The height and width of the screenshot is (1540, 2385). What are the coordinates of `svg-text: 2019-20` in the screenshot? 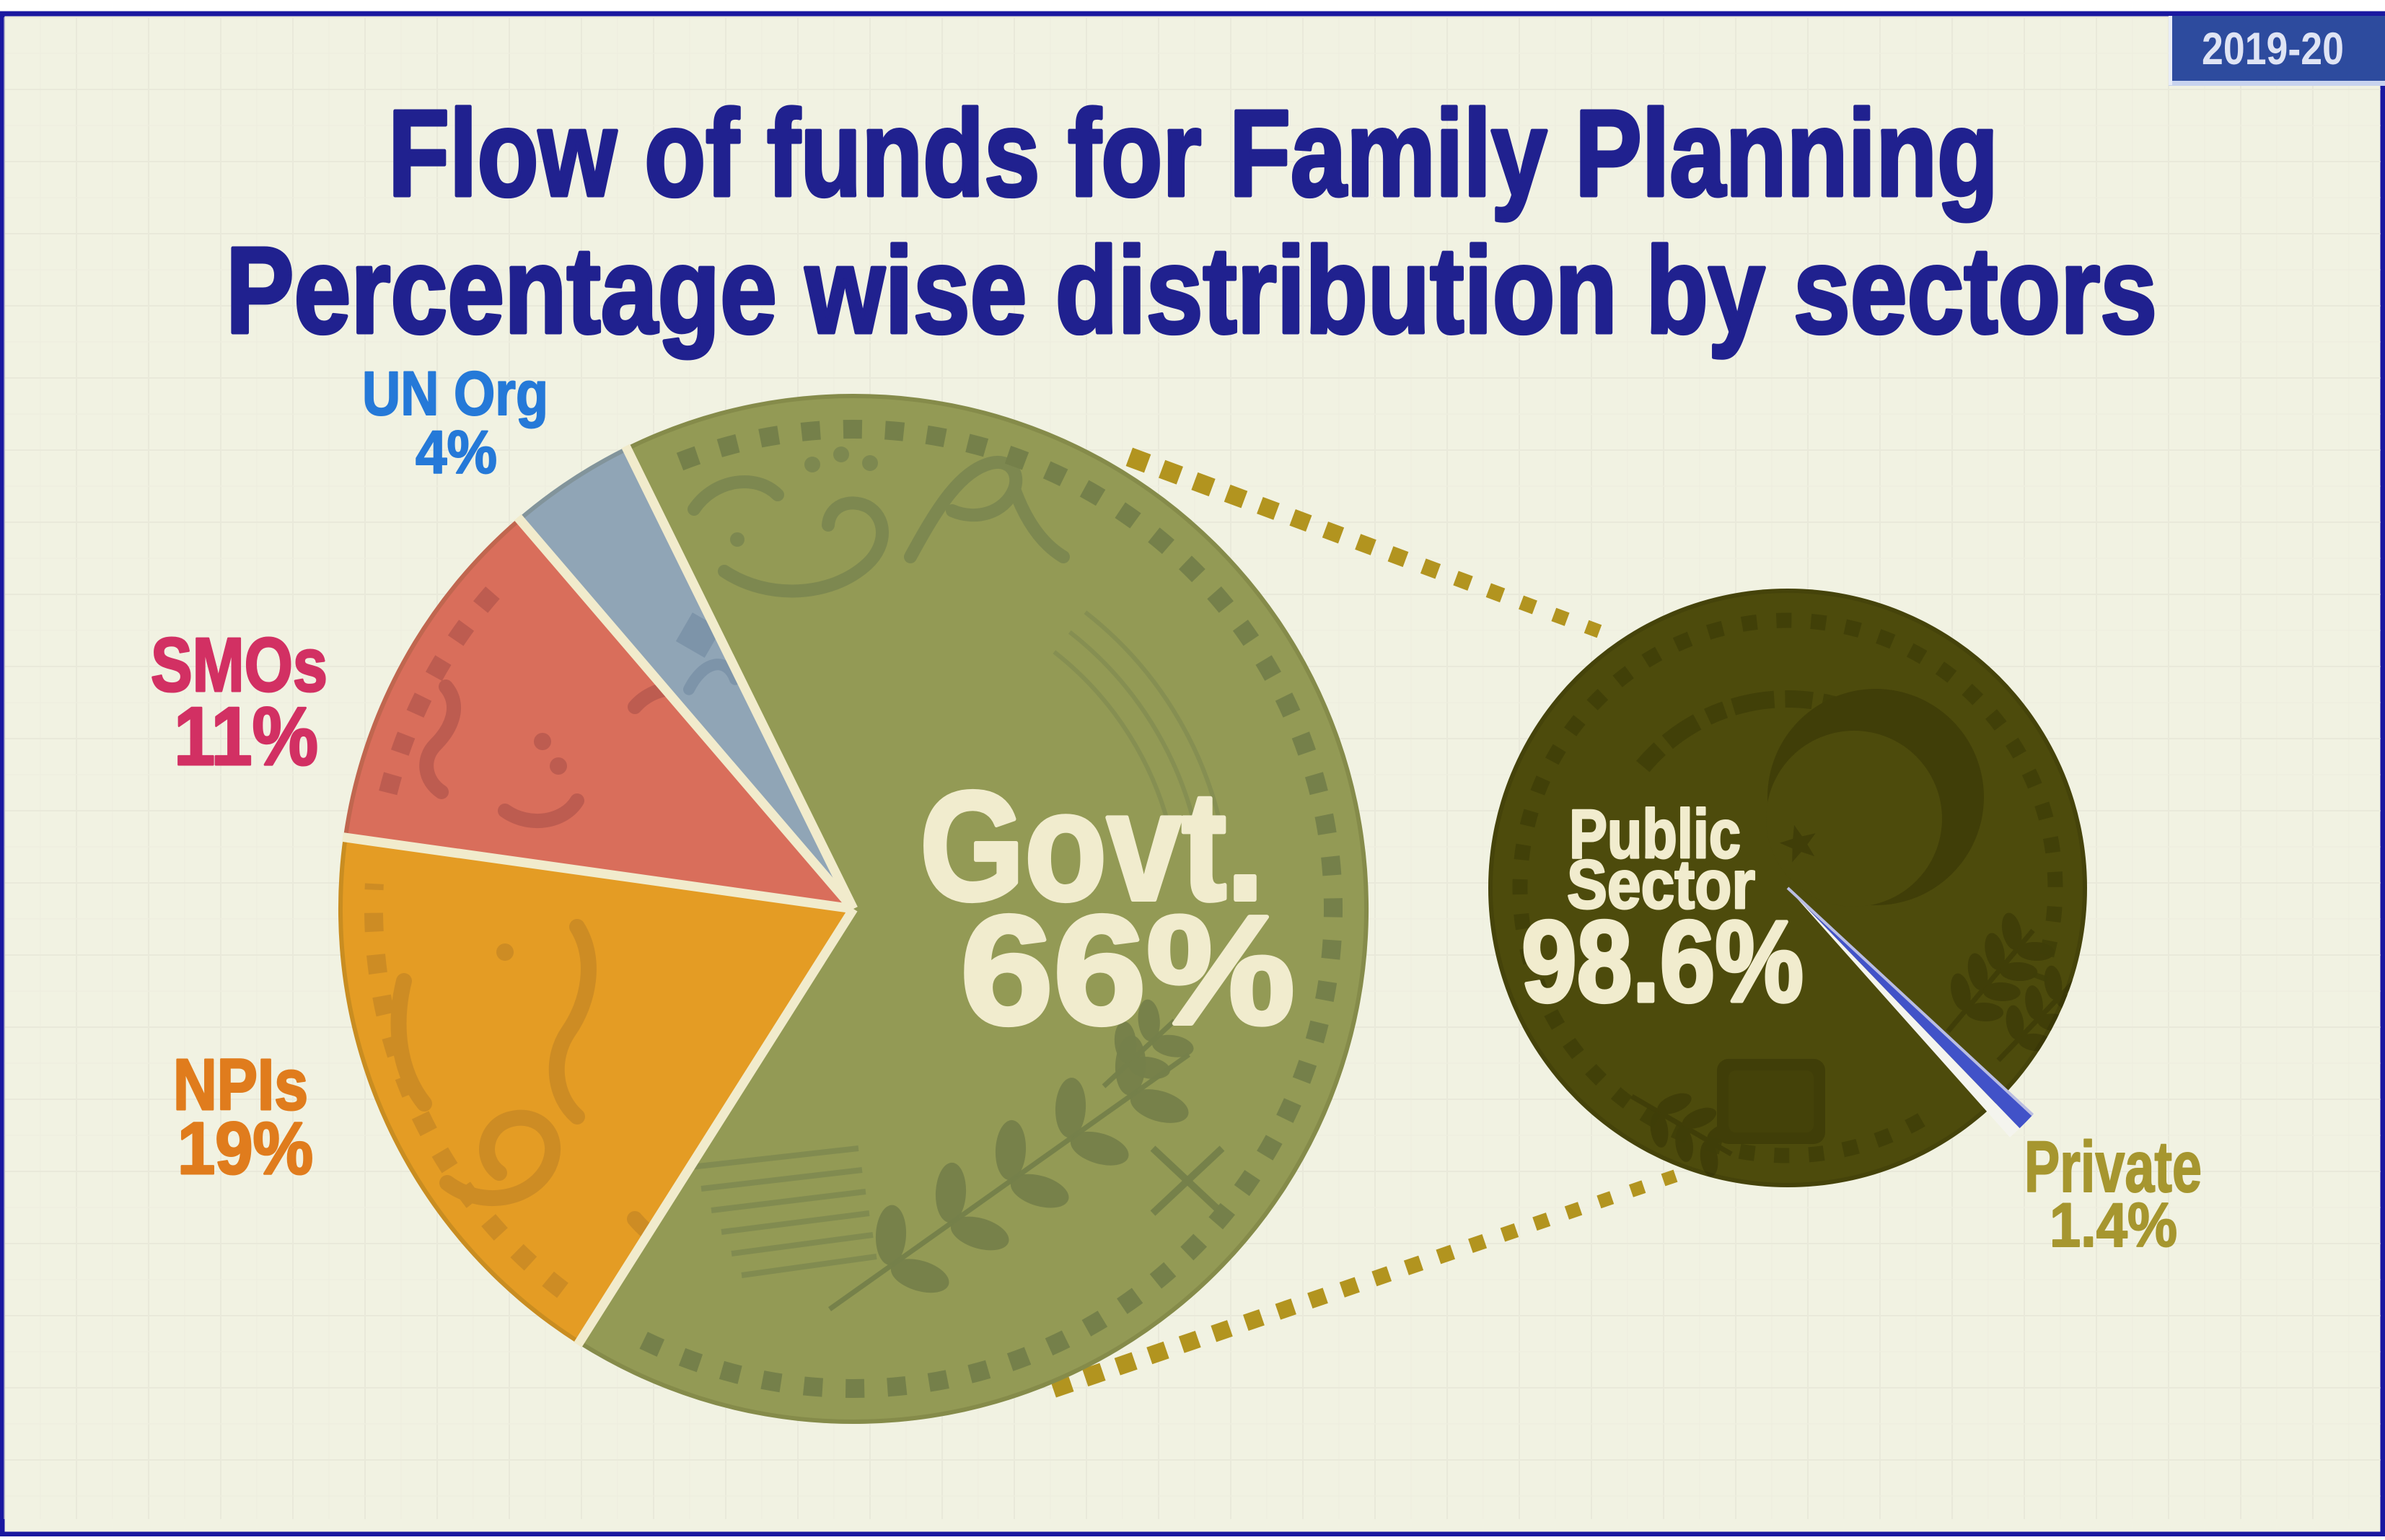 It's located at (2273, 49).